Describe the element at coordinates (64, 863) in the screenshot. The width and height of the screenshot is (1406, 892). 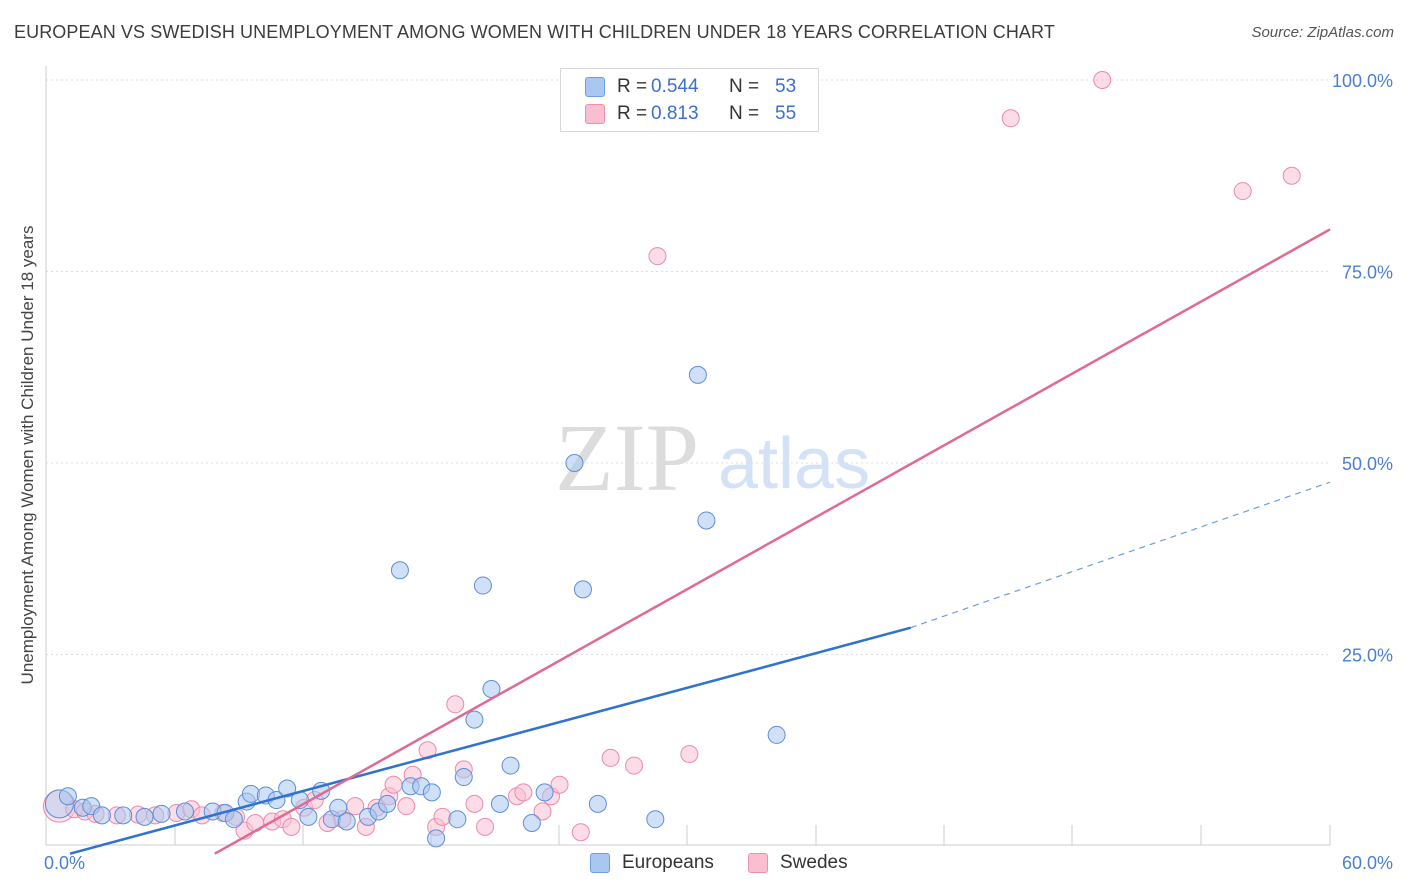
I see `x-tick-label: 0.0%` at that location.